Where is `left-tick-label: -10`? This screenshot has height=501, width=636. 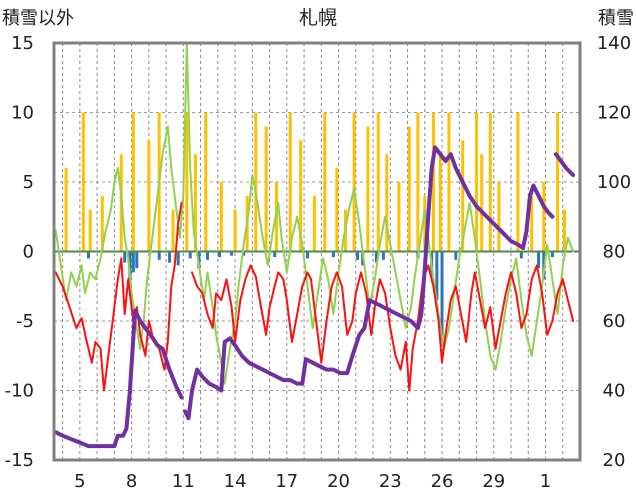
left-tick-label: -10 is located at coordinates (19, 391).